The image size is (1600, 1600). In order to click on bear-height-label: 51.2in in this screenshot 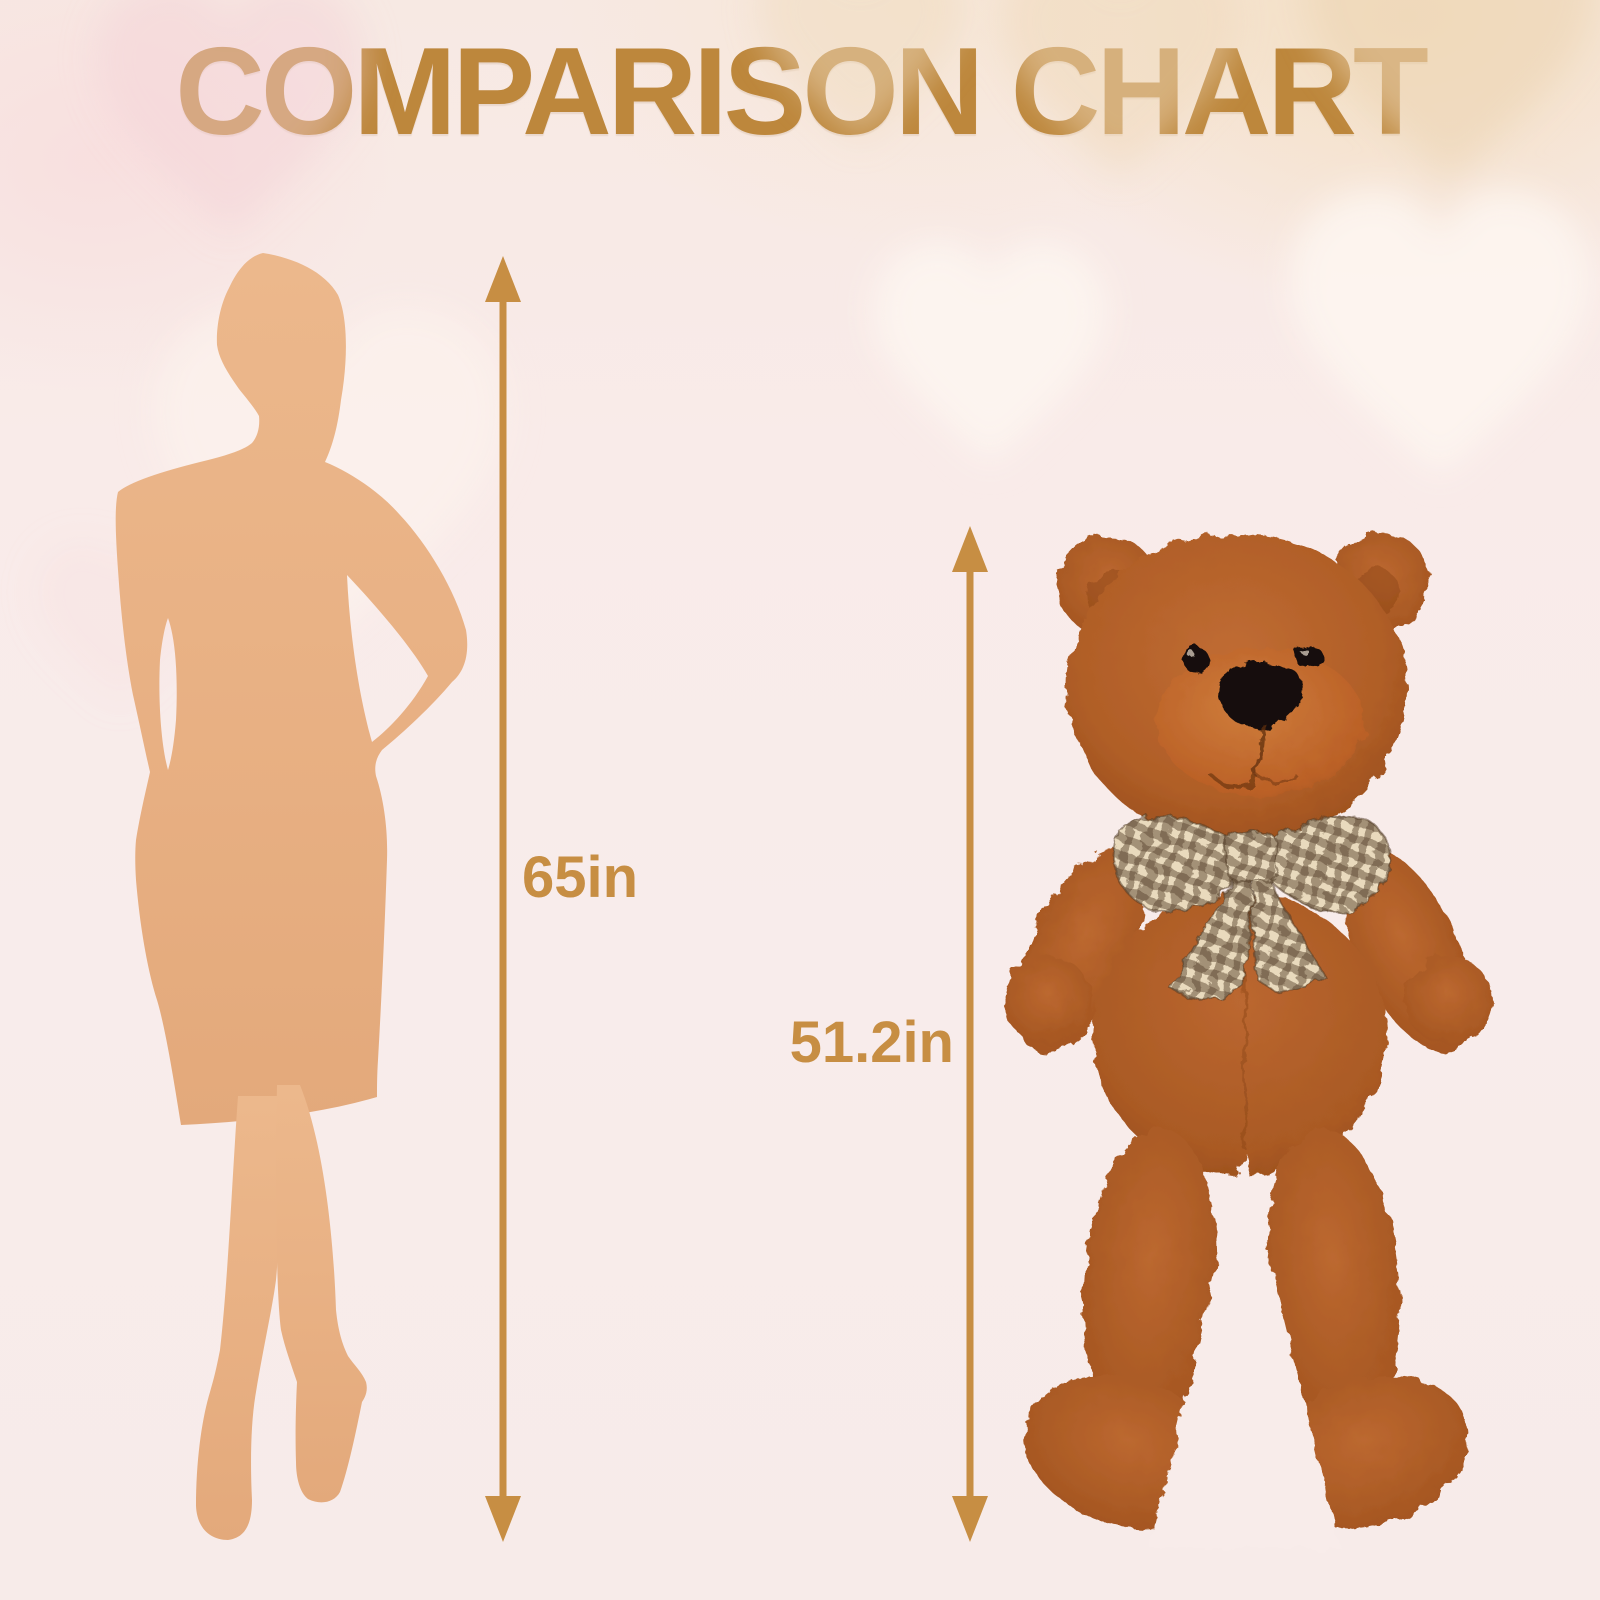, I will do `click(871, 1042)`.